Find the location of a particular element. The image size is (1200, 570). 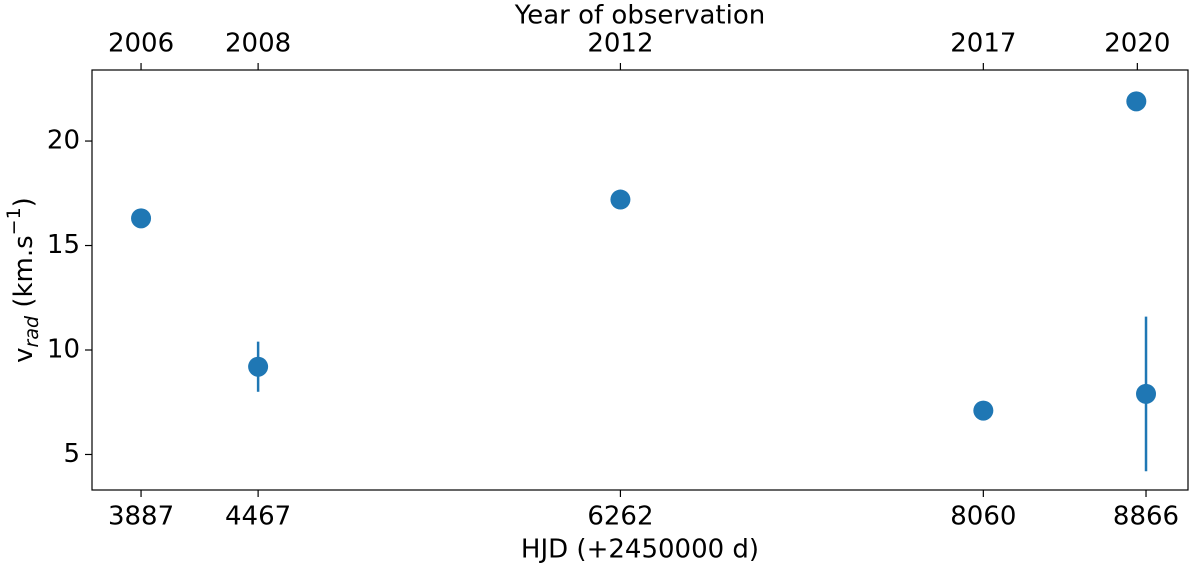

y-tick-label: 10 is located at coordinates (63, 350).